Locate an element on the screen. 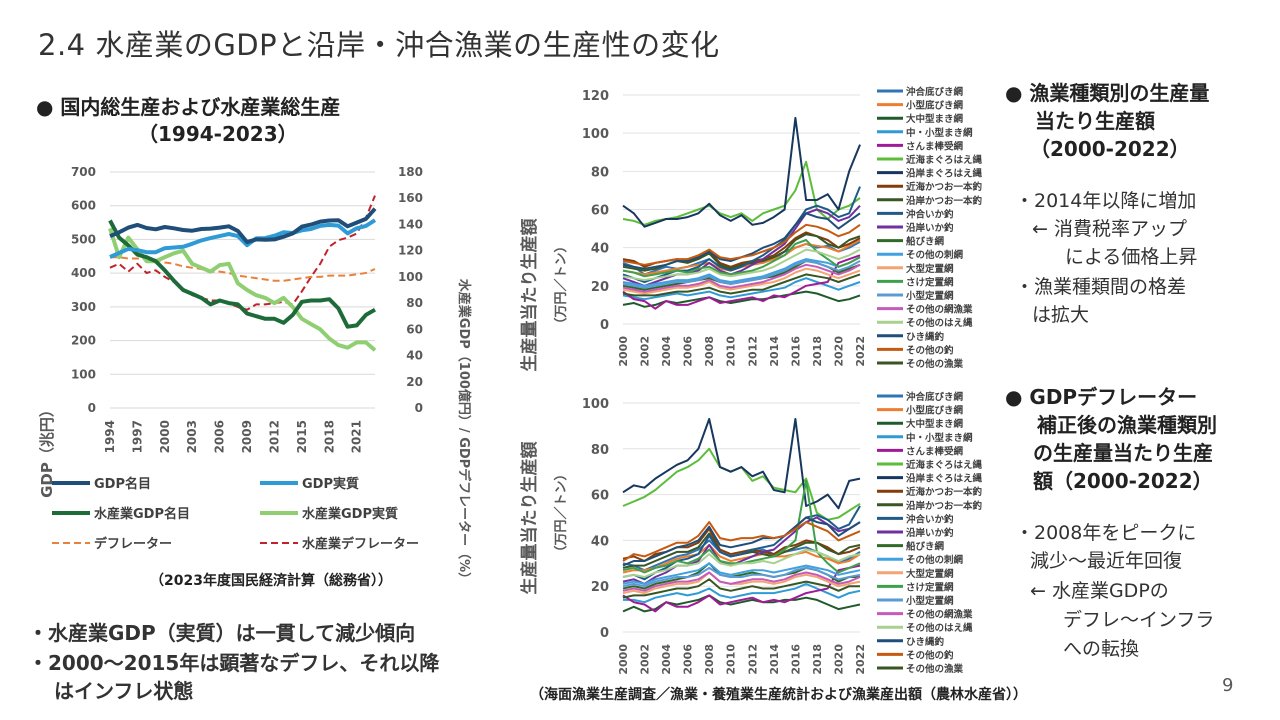 Image resolution: width=1280 pixels, height=720 pixels. f1-legend-label: 大型定置網 is located at coordinates (930, 269).